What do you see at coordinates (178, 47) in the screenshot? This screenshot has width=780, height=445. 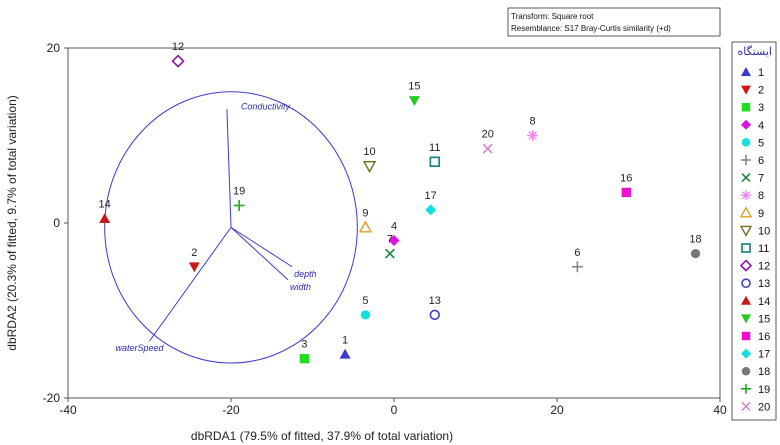 I see `point-label-12: 12` at bounding box center [178, 47].